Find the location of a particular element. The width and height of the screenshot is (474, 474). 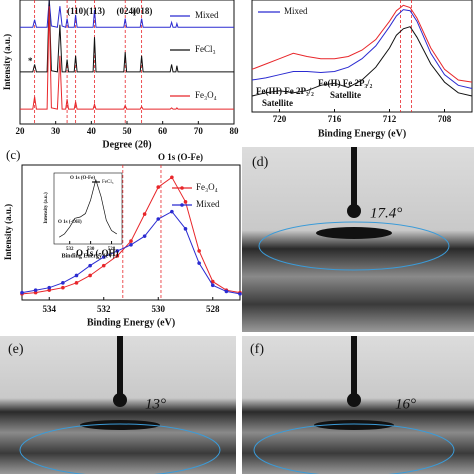

x-tick-label: 20 is located at coordinates (21, 131).